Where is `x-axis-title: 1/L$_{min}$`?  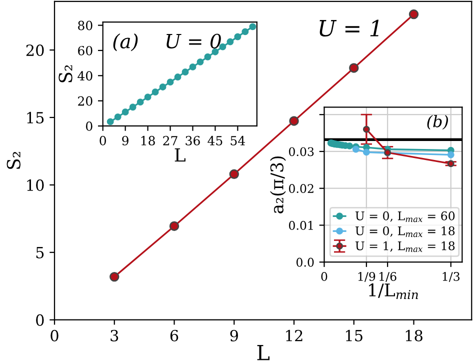 x-axis-title: 1/L$_{min}$ is located at coordinates (393, 291).